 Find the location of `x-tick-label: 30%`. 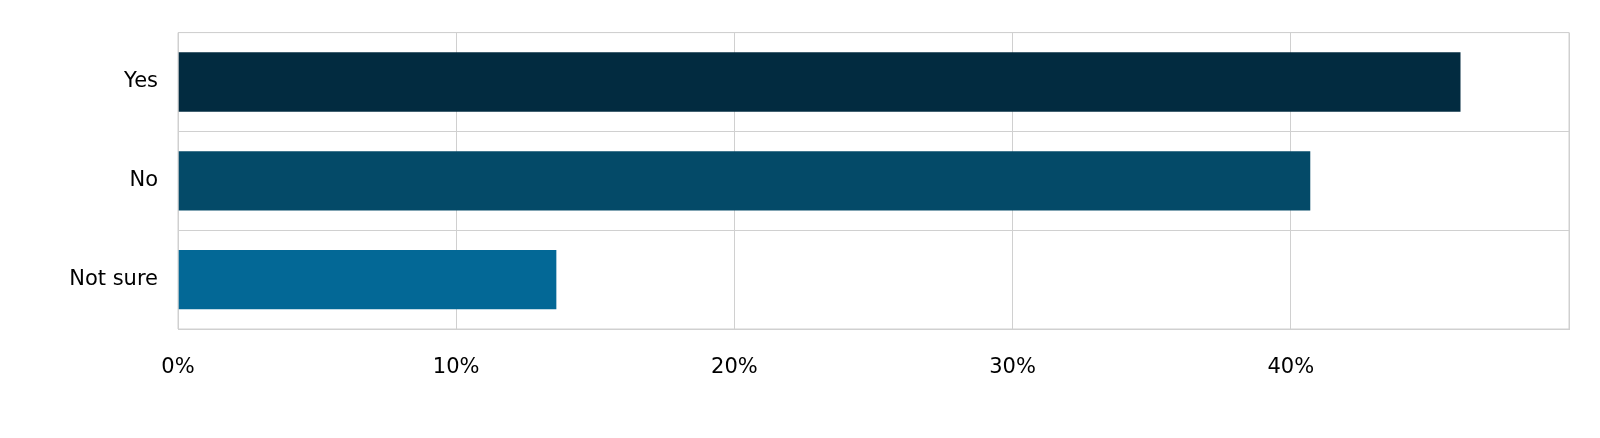

x-tick-label: 30% is located at coordinates (1012, 366).